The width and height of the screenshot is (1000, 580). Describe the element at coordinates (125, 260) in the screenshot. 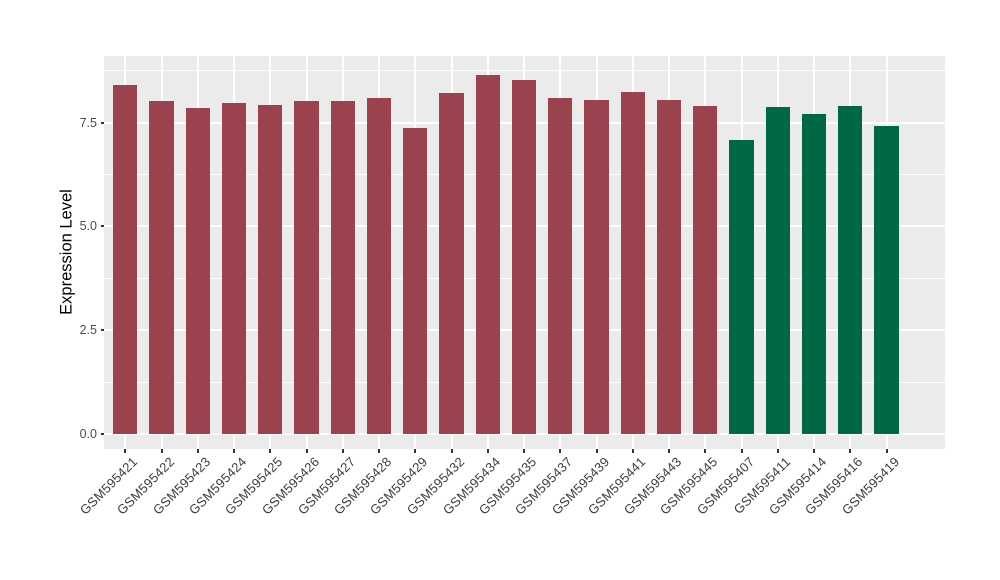

I see `bar-GSM595421` at that location.